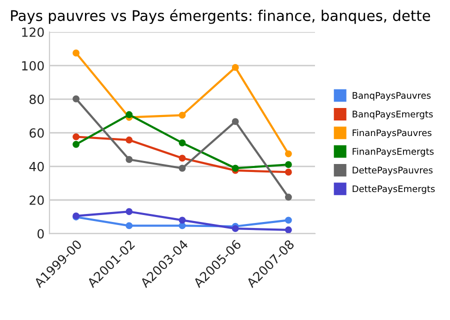  Describe the element at coordinates (220, 16) in the screenshot. I see `chart-title: Pays pauvres vs Pays émergents: finance, banques, dette` at that location.